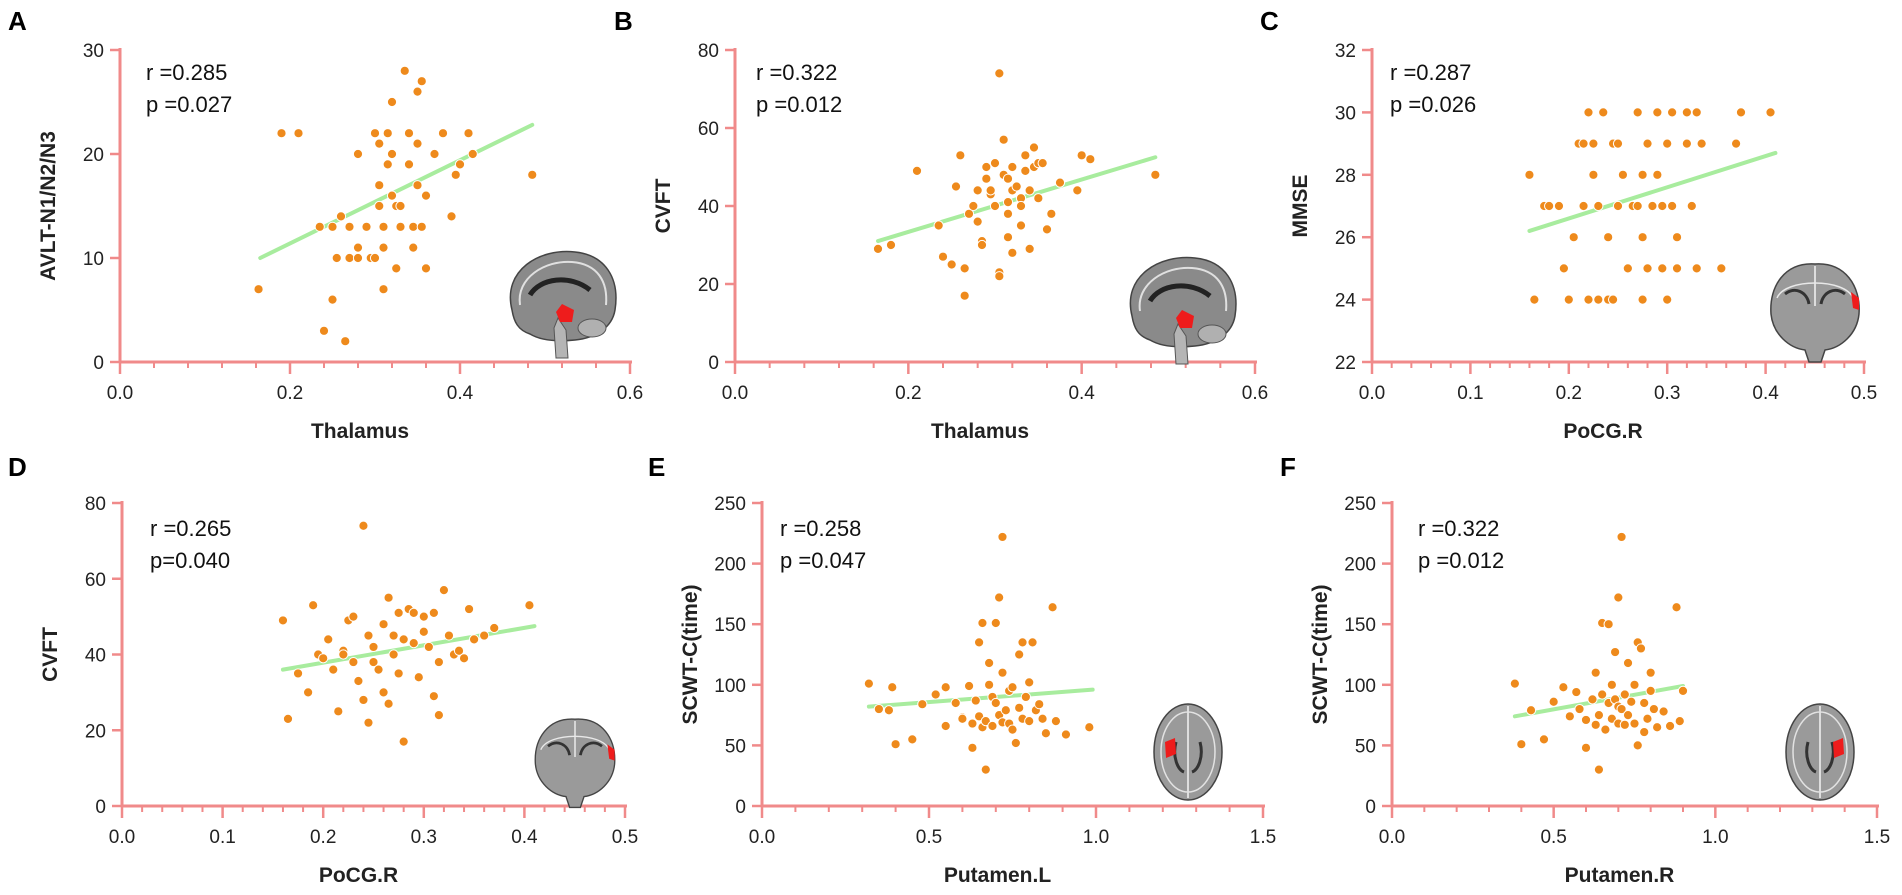  Describe the element at coordinates (1360, 504) in the screenshot. I see `y-tick-label: 250` at that location.